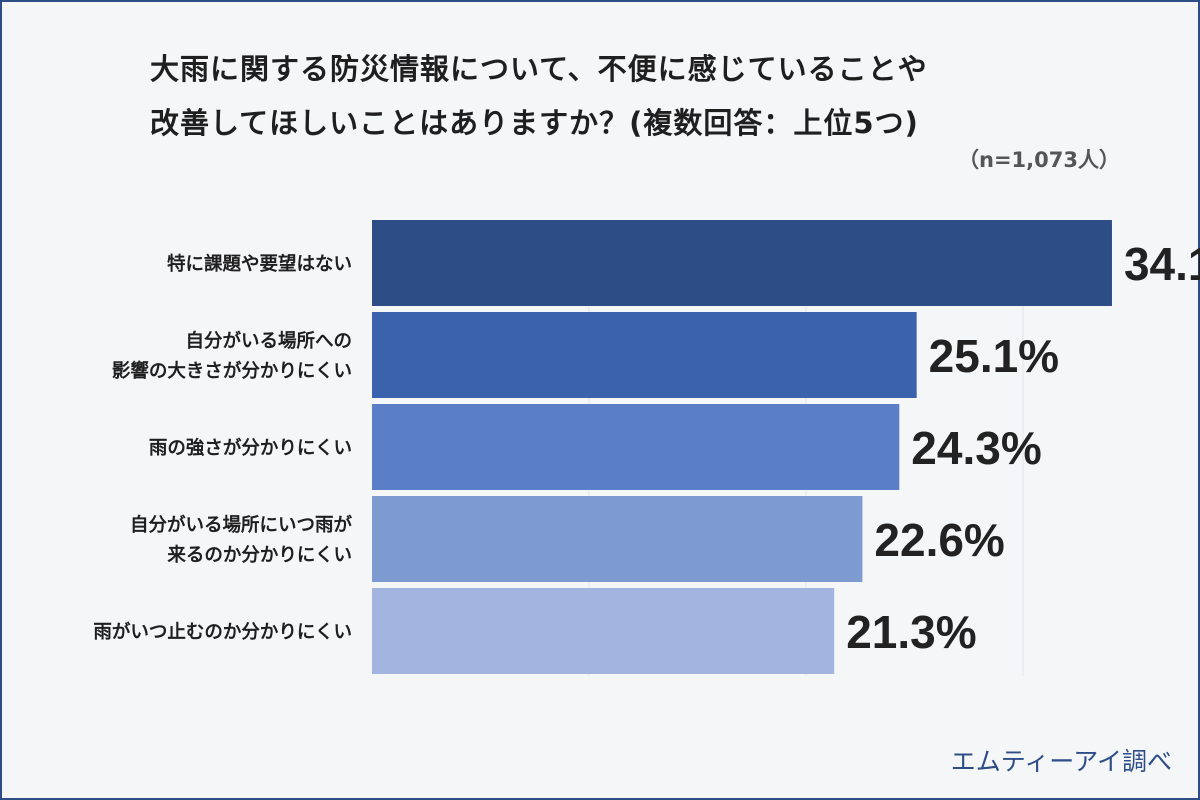 The image size is (1200, 800). Describe the element at coordinates (539, 69) in the screenshot. I see `title-line-1: 大雨に関する防災情報について、不便に感じていることや` at that location.